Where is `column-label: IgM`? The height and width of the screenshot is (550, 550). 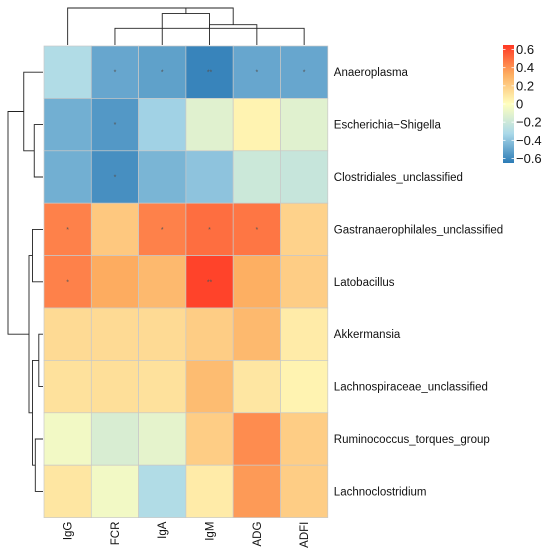 column-label: IgM is located at coordinates (211, 531).